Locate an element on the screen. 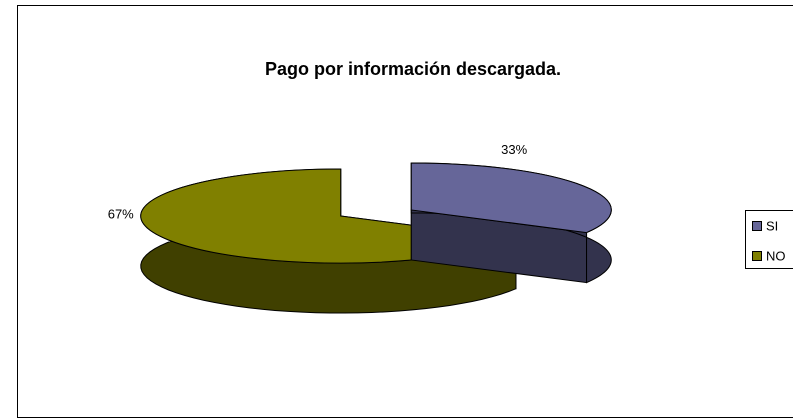  slice is located at coordinates (511, 198).